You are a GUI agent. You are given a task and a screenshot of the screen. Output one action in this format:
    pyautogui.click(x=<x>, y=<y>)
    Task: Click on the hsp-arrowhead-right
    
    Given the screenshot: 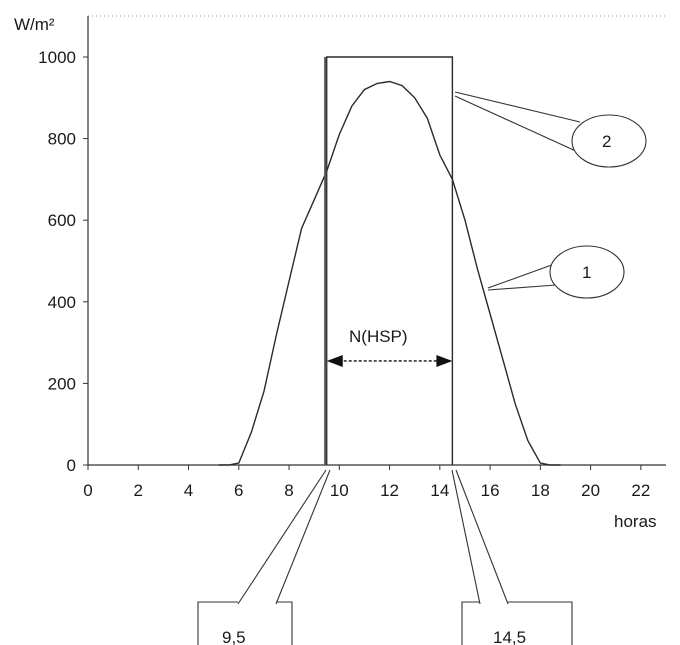 What is the action you would take?
    pyautogui.click(x=444, y=360)
    